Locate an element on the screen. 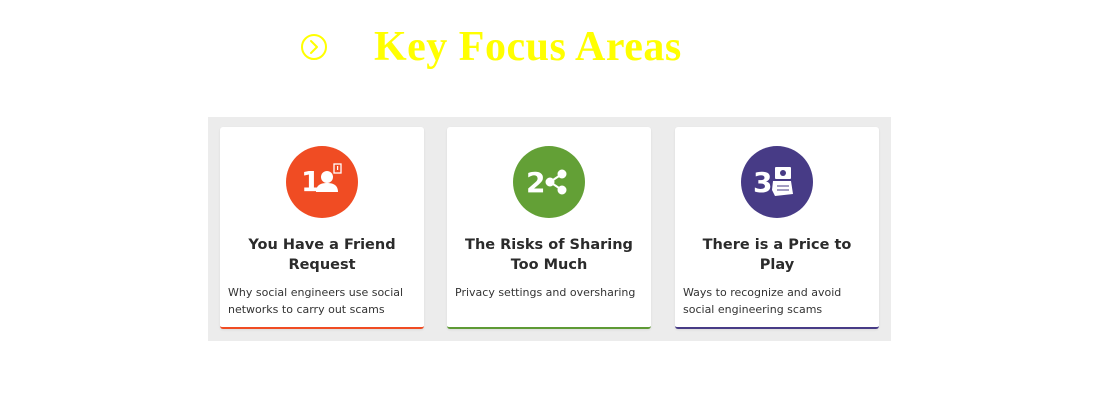  number-badge: 1 is located at coordinates (322, 182).